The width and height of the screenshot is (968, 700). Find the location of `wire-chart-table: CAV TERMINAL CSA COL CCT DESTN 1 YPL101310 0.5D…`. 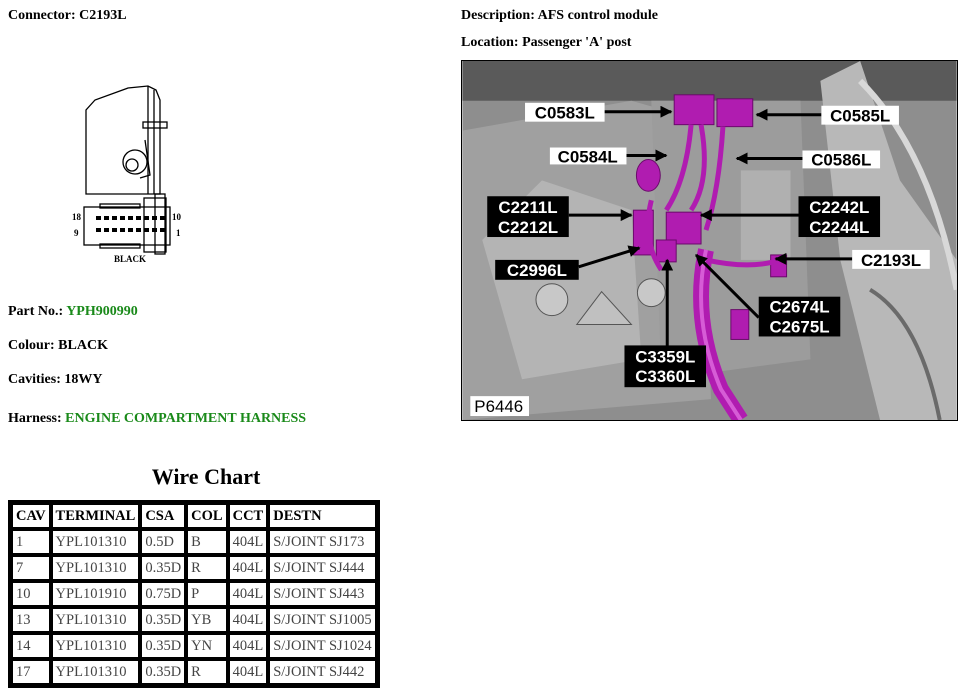

wire-chart-table: CAV TERMINAL CSA COL CCT DESTN 1 YPL101310 0.5D… is located at coordinates (194, 594).